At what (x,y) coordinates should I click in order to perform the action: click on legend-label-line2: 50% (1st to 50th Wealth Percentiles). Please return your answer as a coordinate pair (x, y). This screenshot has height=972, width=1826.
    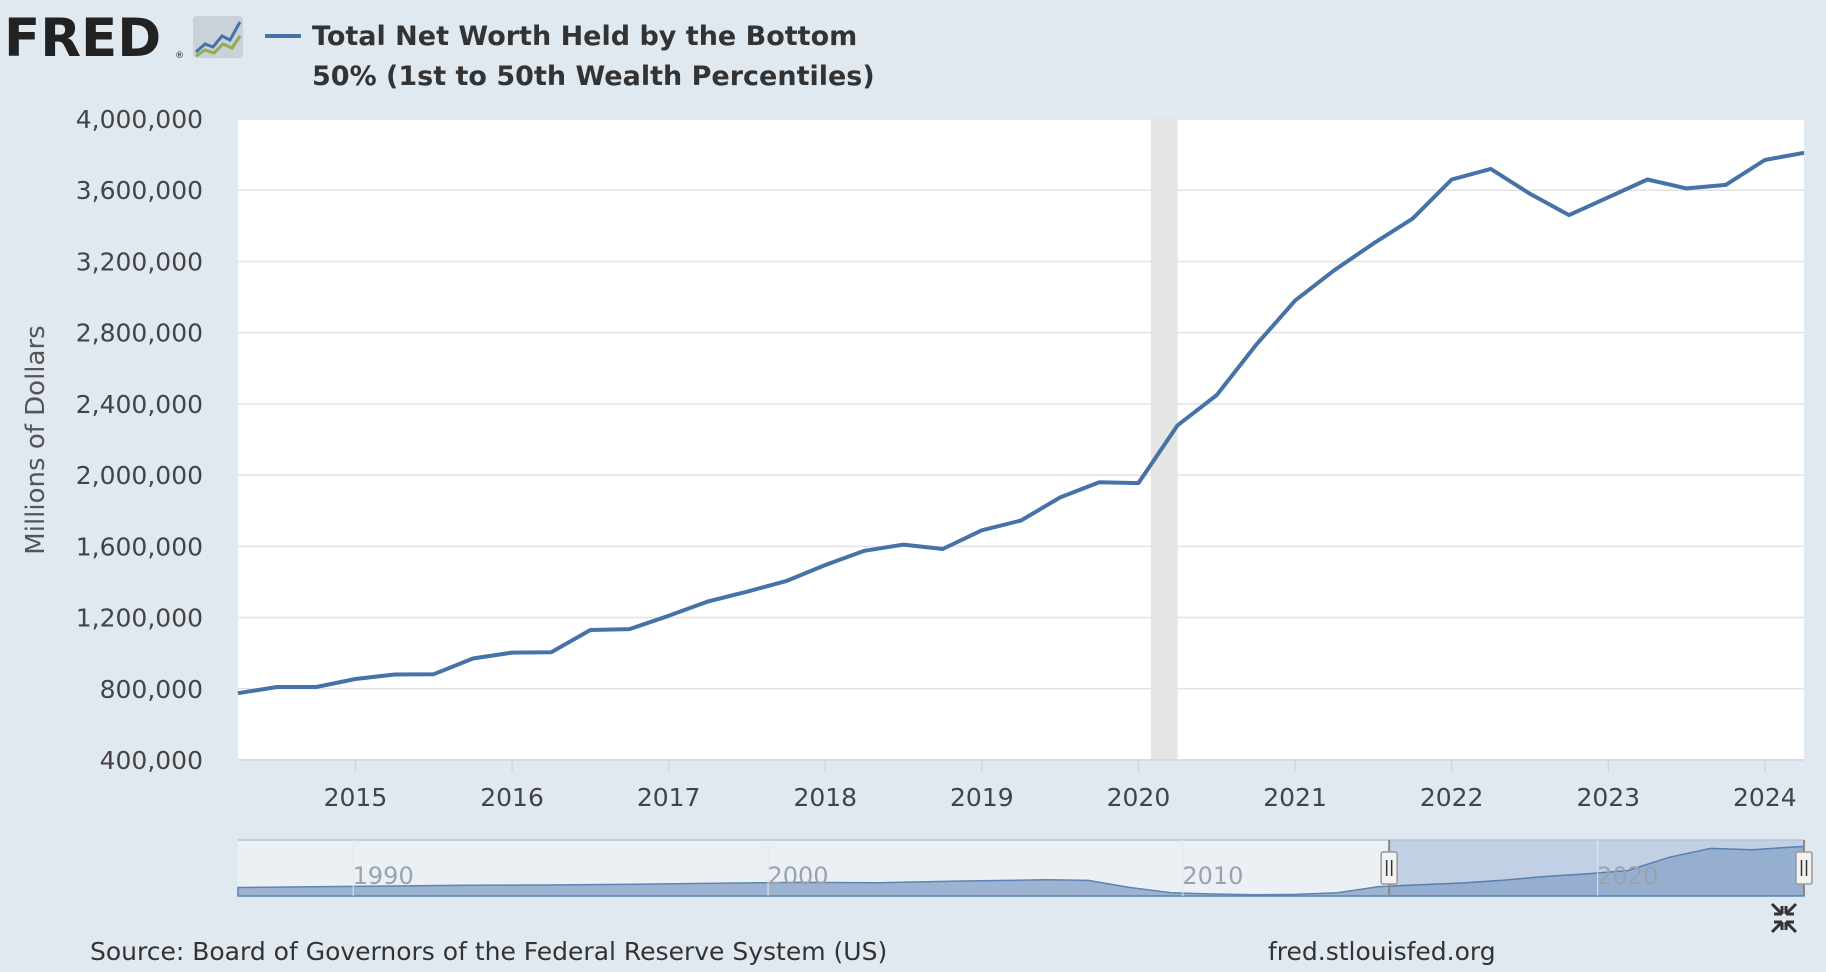
    Looking at the image, I should click on (593, 76).